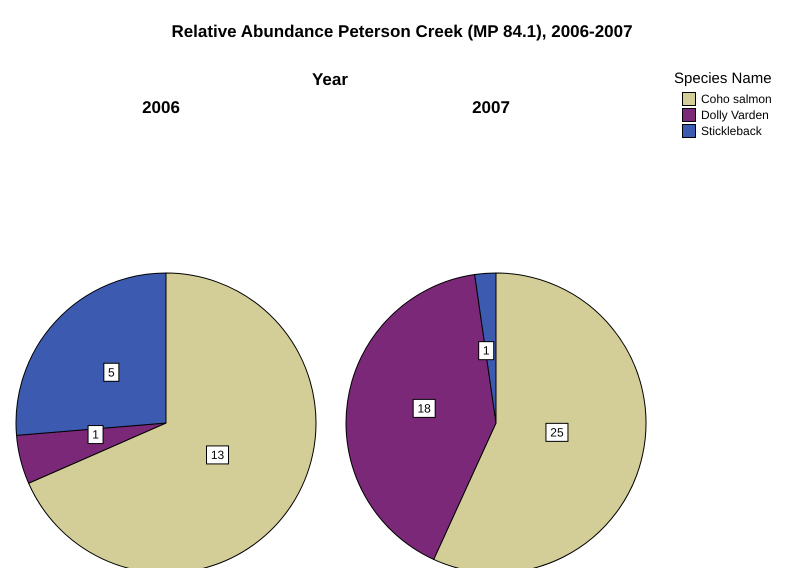 The height and width of the screenshot is (568, 804). Describe the element at coordinates (330, 80) in the screenshot. I see `text: Year` at that location.